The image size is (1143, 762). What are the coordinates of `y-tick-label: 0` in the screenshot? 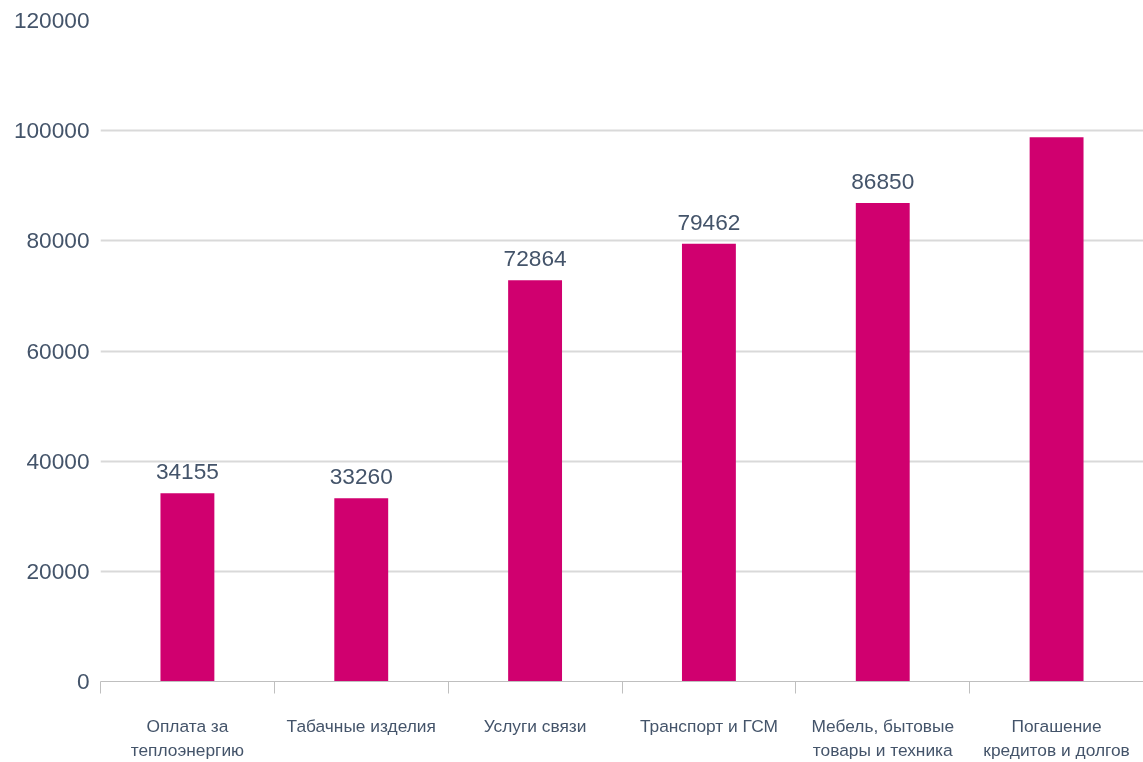 It's located at (83, 681).